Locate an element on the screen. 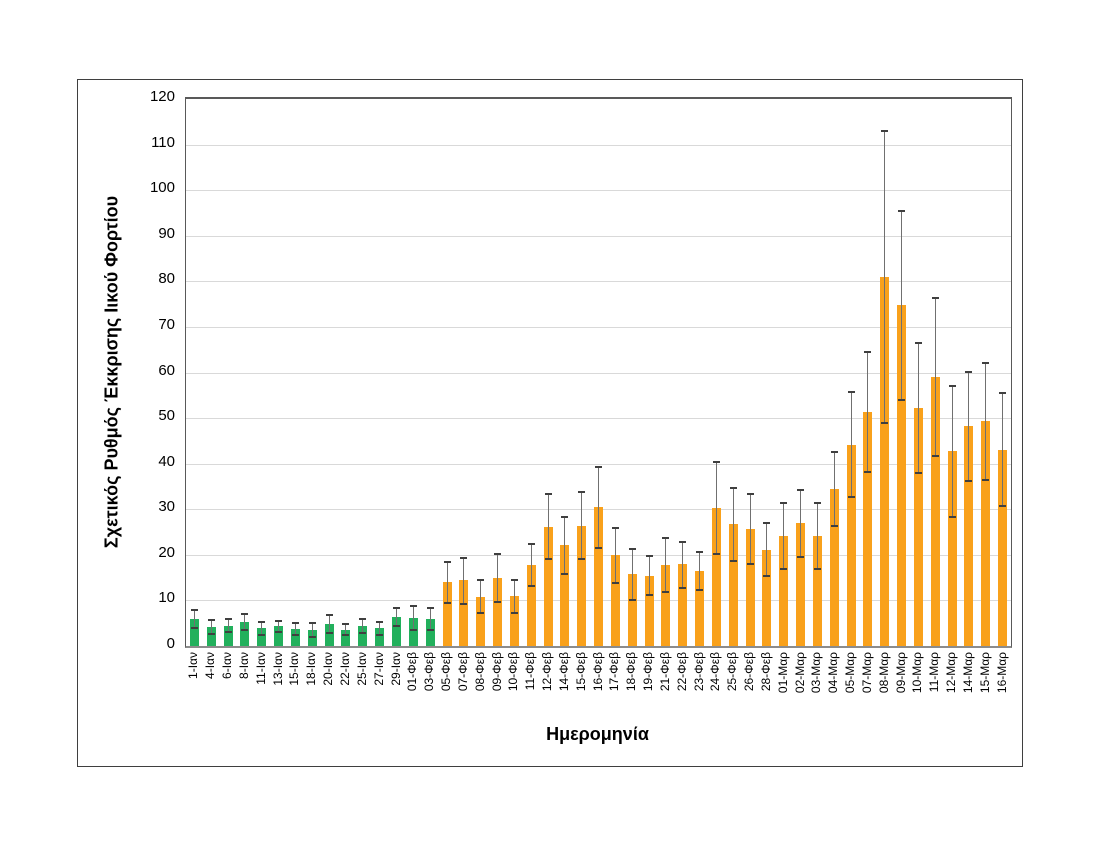 The image size is (1100, 850). bar-17-Φεβ is located at coordinates (615, 600).